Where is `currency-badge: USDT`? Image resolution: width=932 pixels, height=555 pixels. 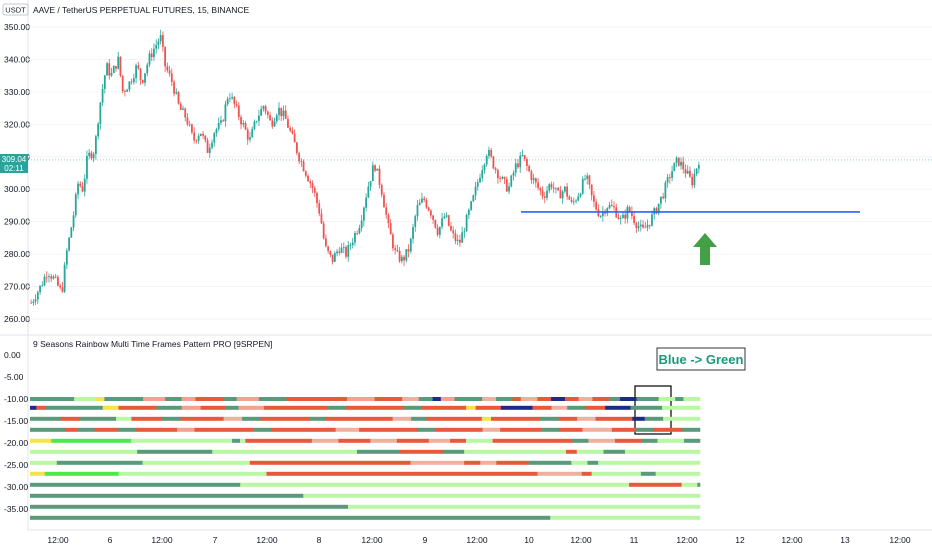
currency-badge: USDT is located at coordinates (15, 9).